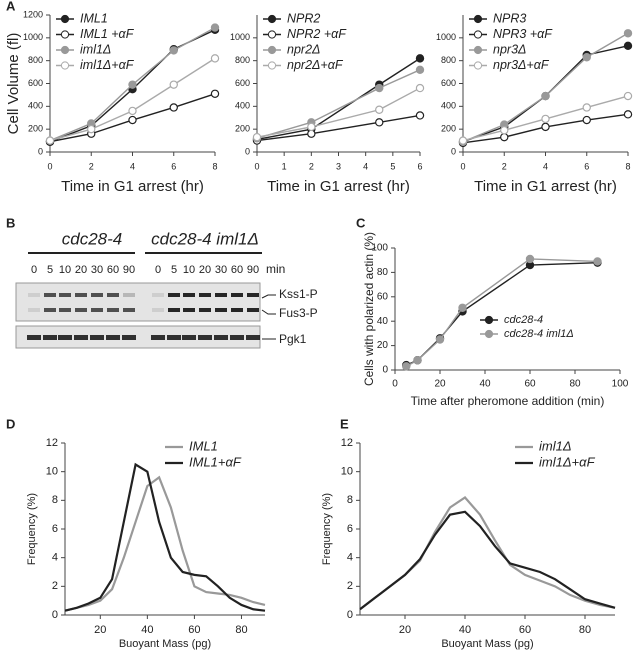 The image size is (636, 655). What do you see at coordinates (395, 384) in the screenshot?
I see `x-tick-label: 0` at bounding box center [395, 384].